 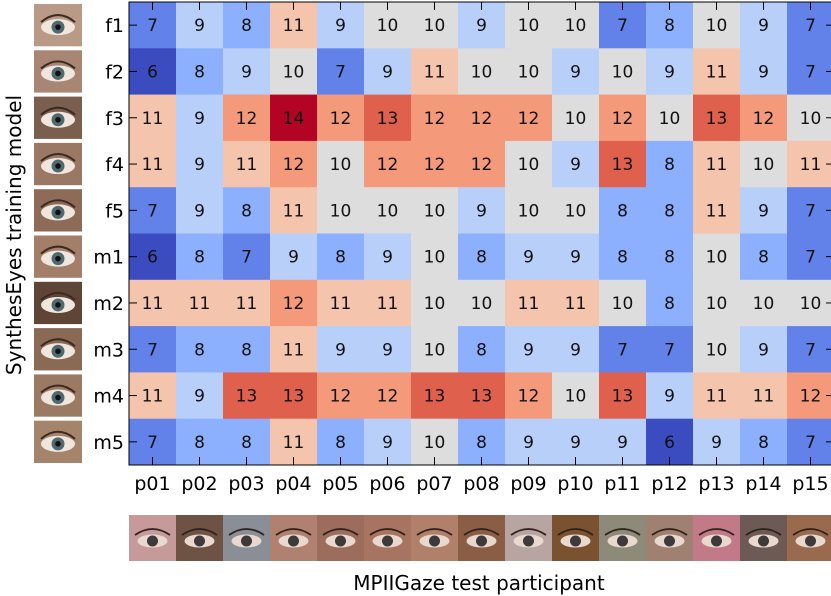 I want to click on cell-value-label: 14, so click(x=294, y=119).